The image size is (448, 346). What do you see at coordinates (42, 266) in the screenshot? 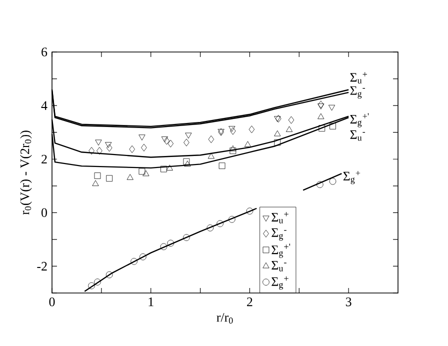
I see `y-tick-label: -2` at bounding box center [42, 266].